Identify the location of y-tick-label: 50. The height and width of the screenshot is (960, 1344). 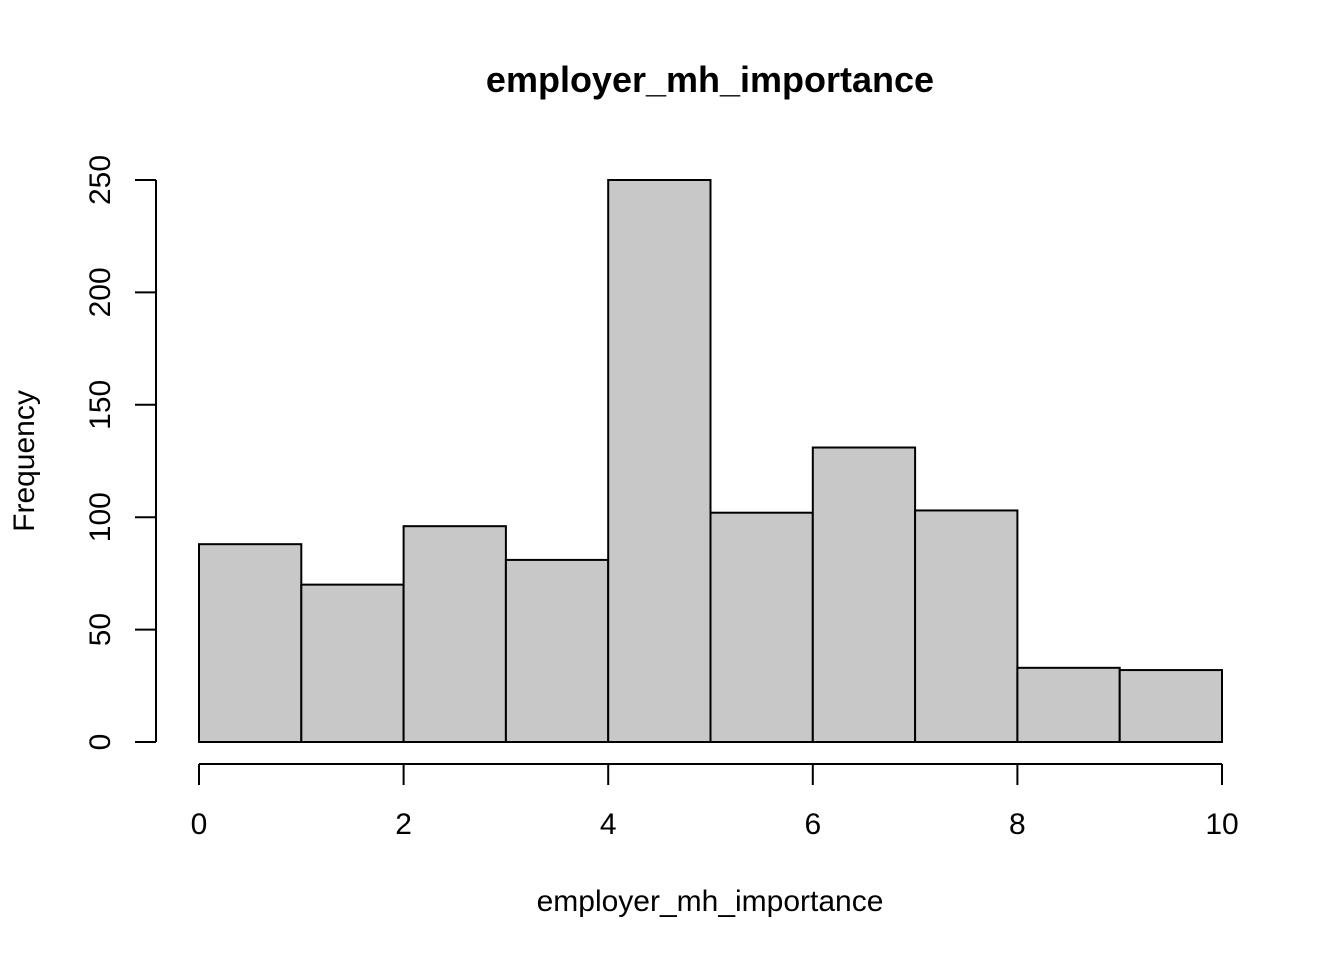
(100, 629).